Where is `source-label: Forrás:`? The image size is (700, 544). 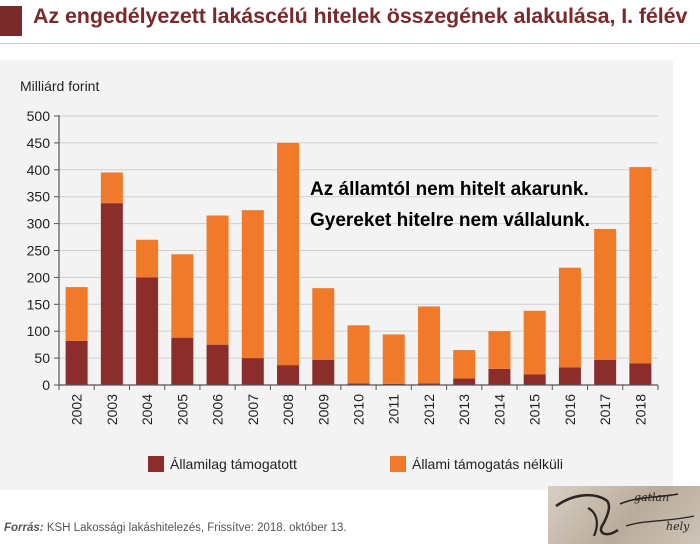 source-label: Forrás: is located at coordinates (24, 528).